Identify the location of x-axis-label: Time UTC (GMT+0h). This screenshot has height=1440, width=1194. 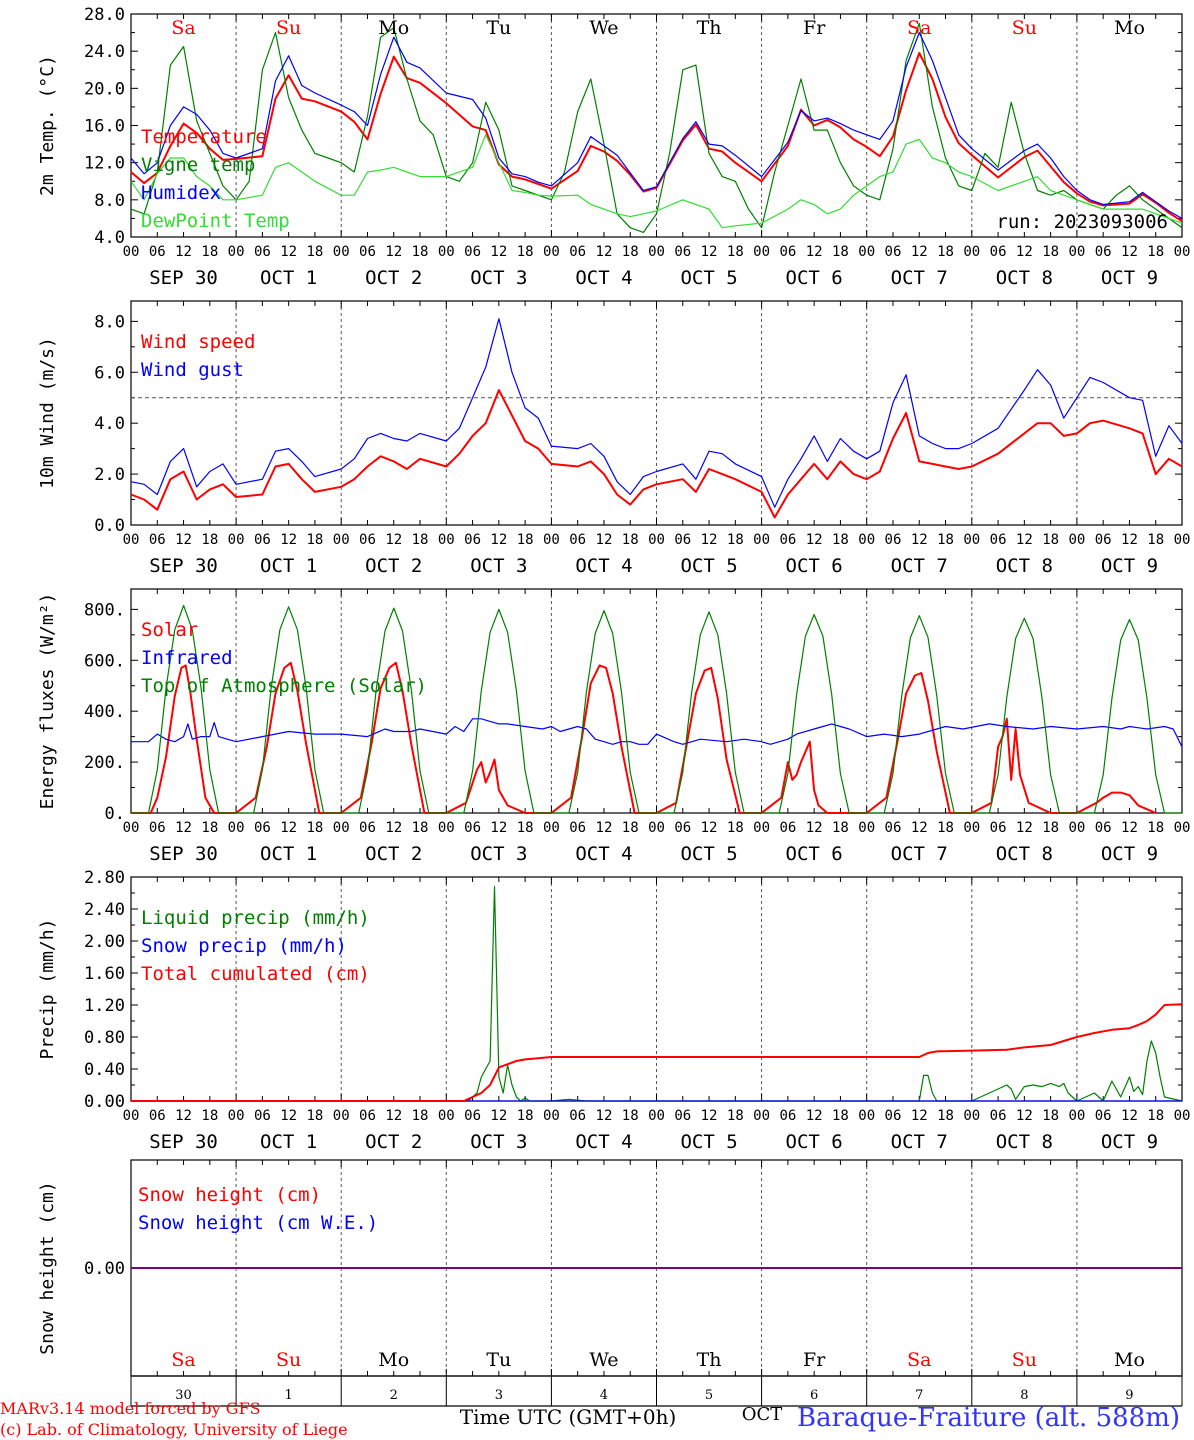
(568, 1417).